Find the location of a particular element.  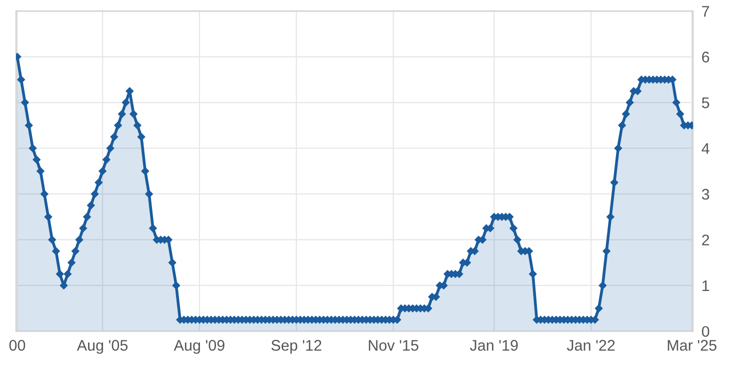

x-tick-label: Jan '19 is located at coordinates (494, 345).